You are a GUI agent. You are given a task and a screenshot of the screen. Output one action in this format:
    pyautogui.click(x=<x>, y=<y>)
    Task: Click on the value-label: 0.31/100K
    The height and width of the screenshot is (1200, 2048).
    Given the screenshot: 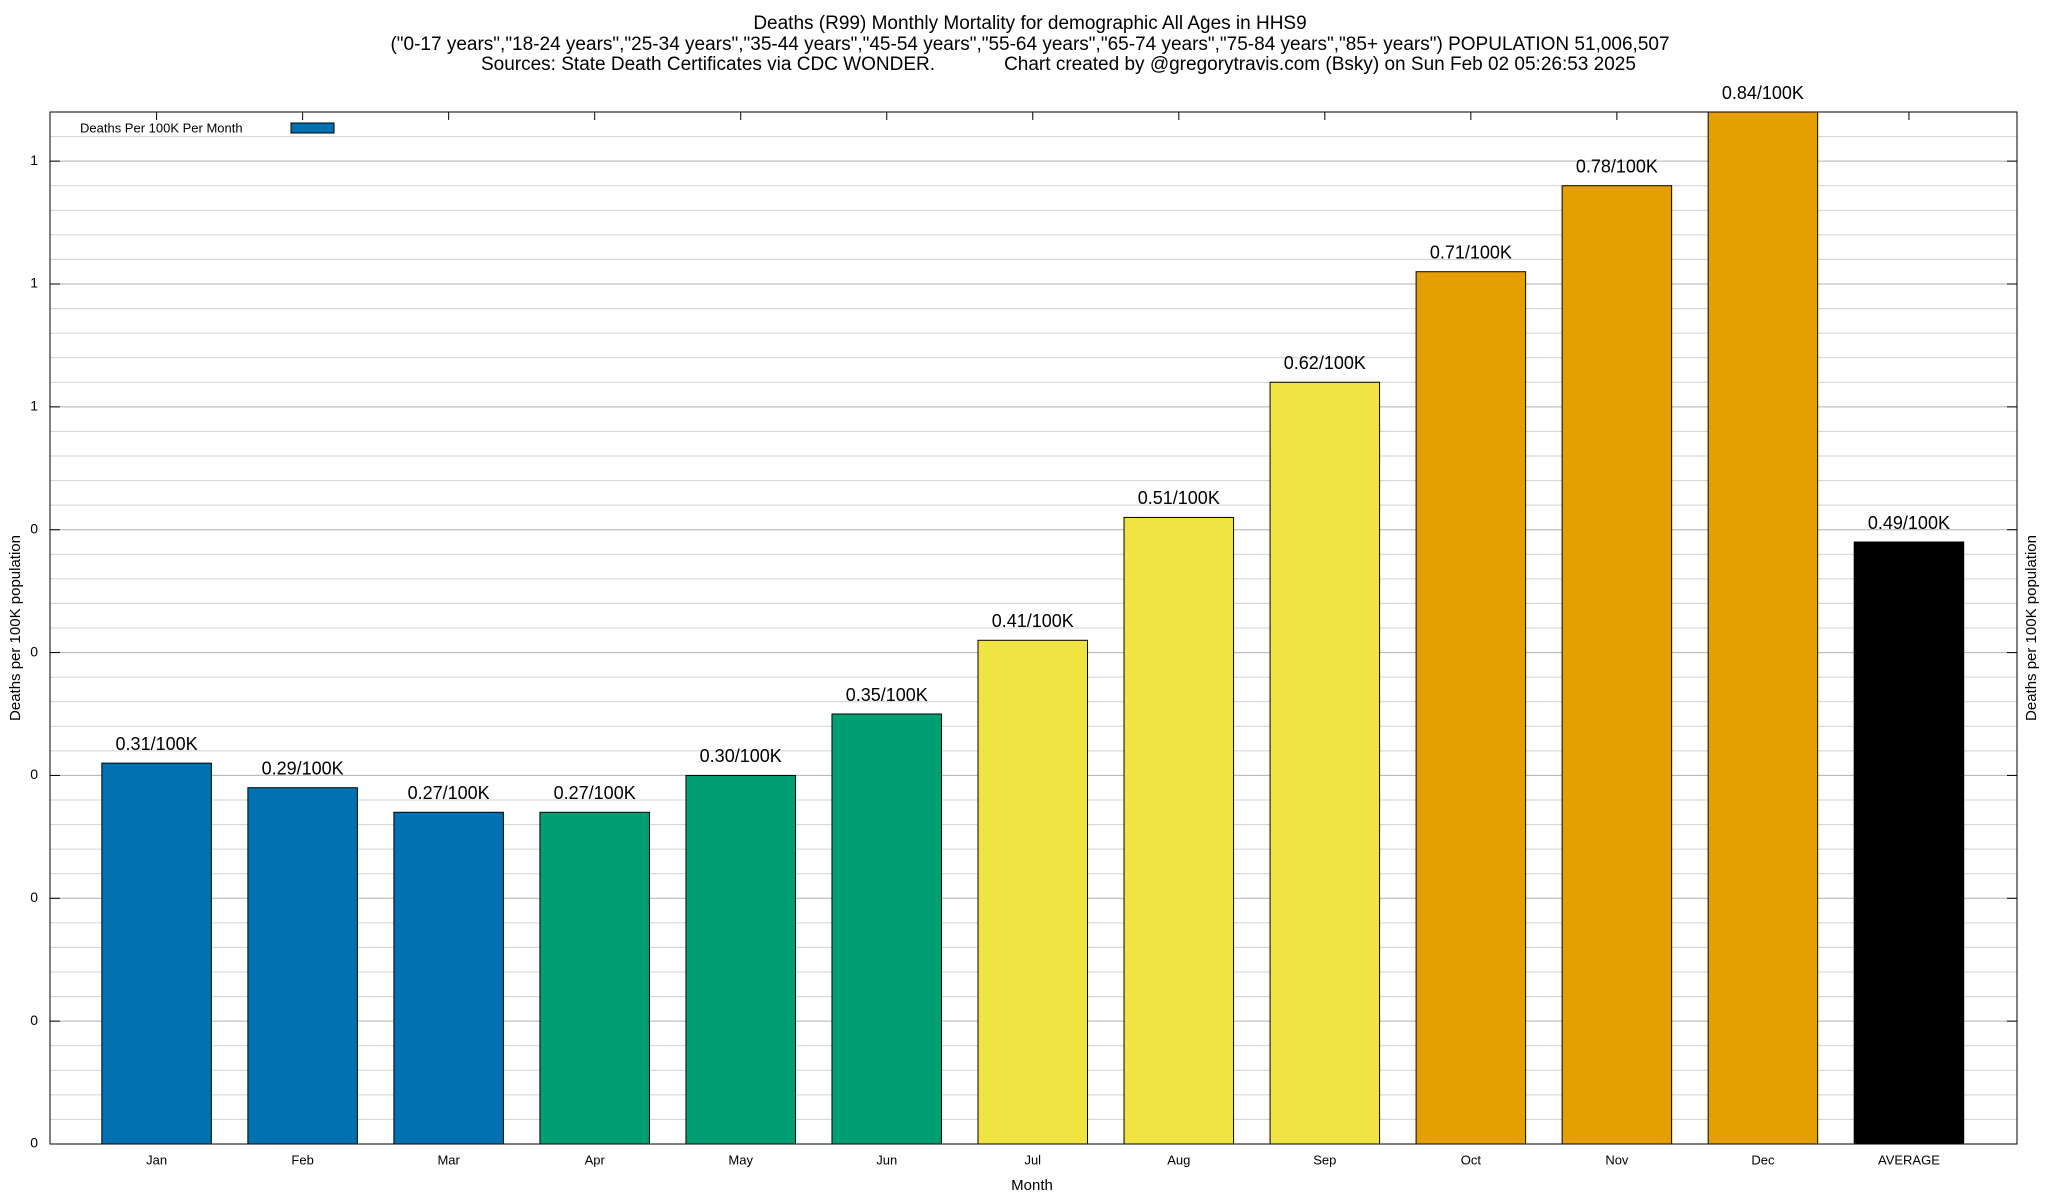 What is the action you would take?
    pyautogui.click(x=157, y=744)
    